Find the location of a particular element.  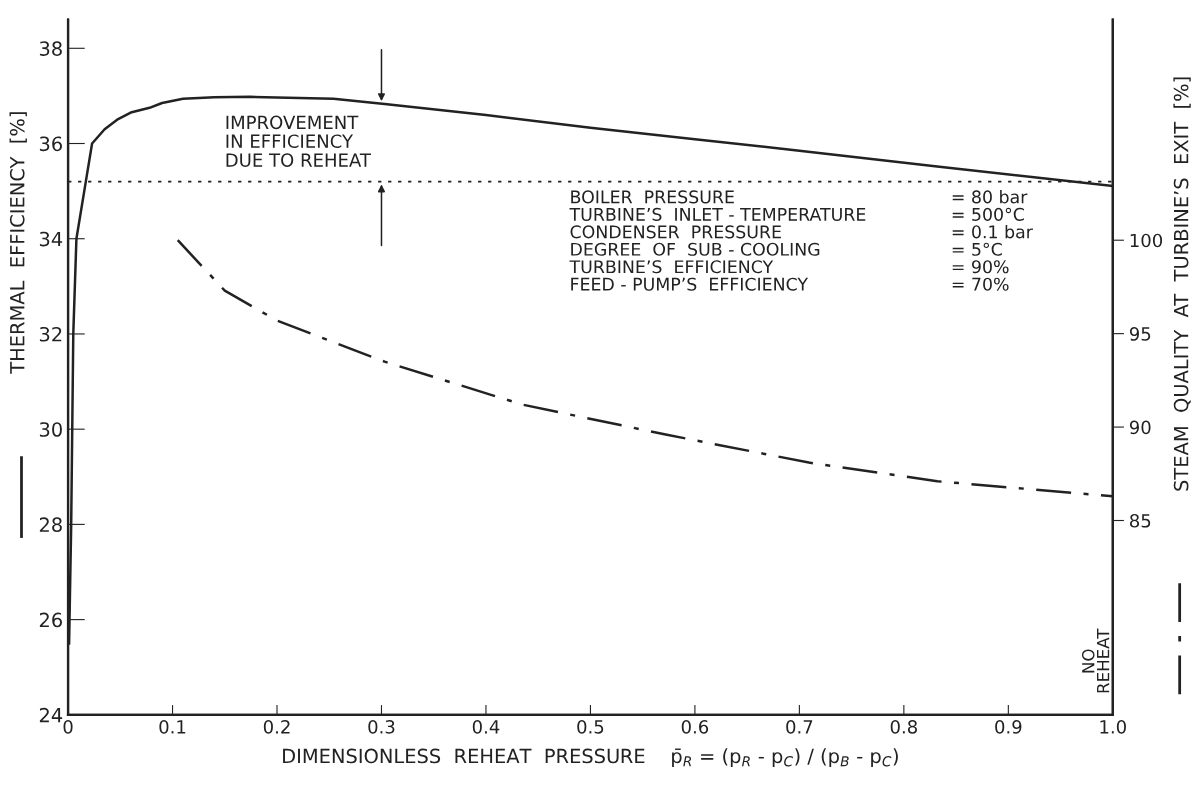

annotation: = 80 bar = 500°C = 0.1 bar = 5°C = 90% = 70% is located at coordinates (992, 240).